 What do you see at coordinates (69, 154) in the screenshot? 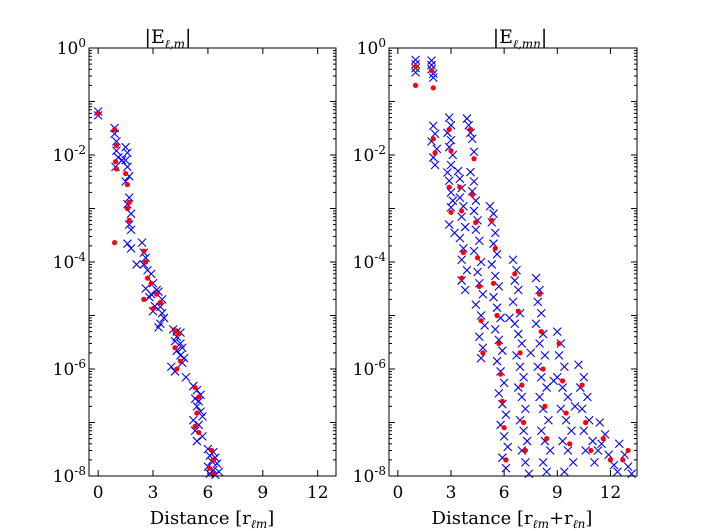
I see `y-tick-label: 10⁻²` at bounding box center [69, 154].